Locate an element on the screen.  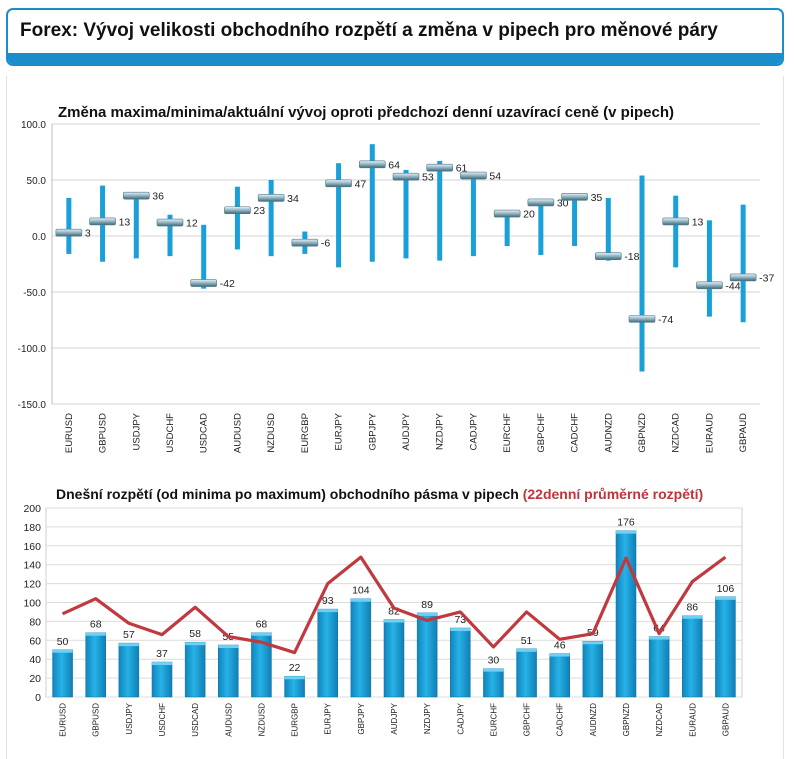
chart2-title-highlight: (22denní průměrné rozpětí) is located at coordinates (613, 494).